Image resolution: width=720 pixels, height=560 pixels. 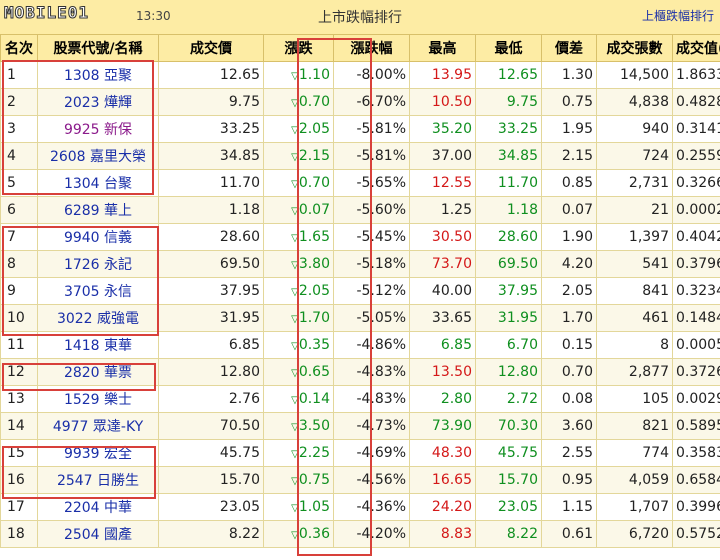 I want to click on low-cell: 9.75, so click(x=508, y=102).